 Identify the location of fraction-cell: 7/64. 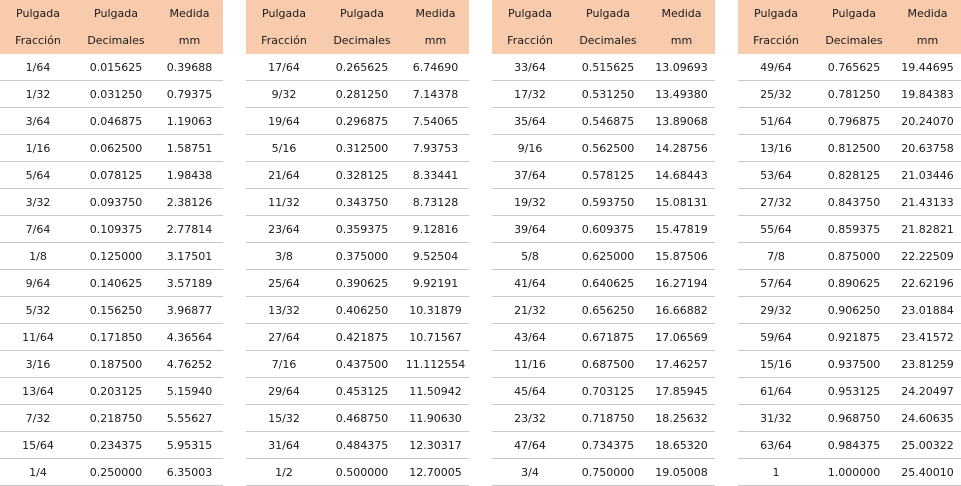
(38, 229).